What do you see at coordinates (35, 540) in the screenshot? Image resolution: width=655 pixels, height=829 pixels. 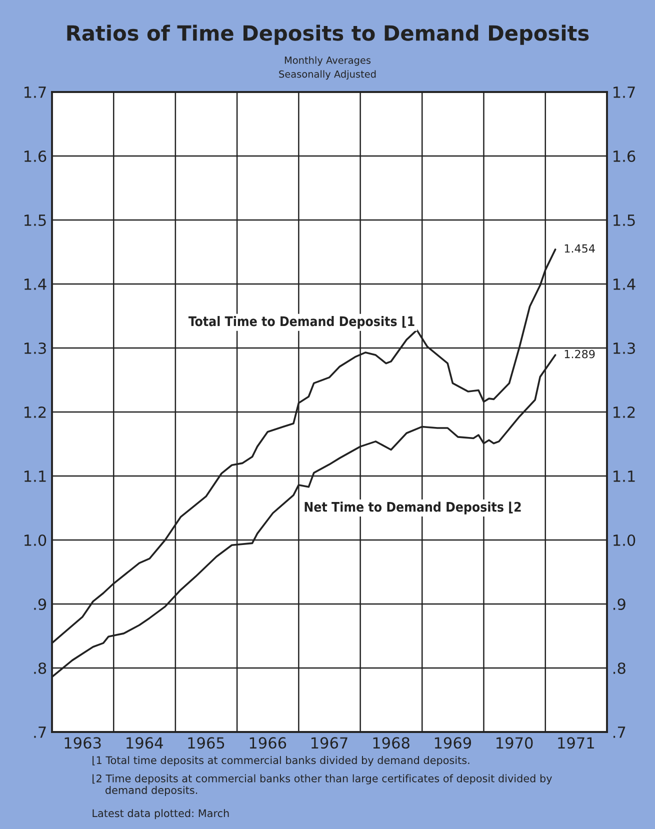 I see `y-tick-label: 1.0` at bounding box center [35, 540].